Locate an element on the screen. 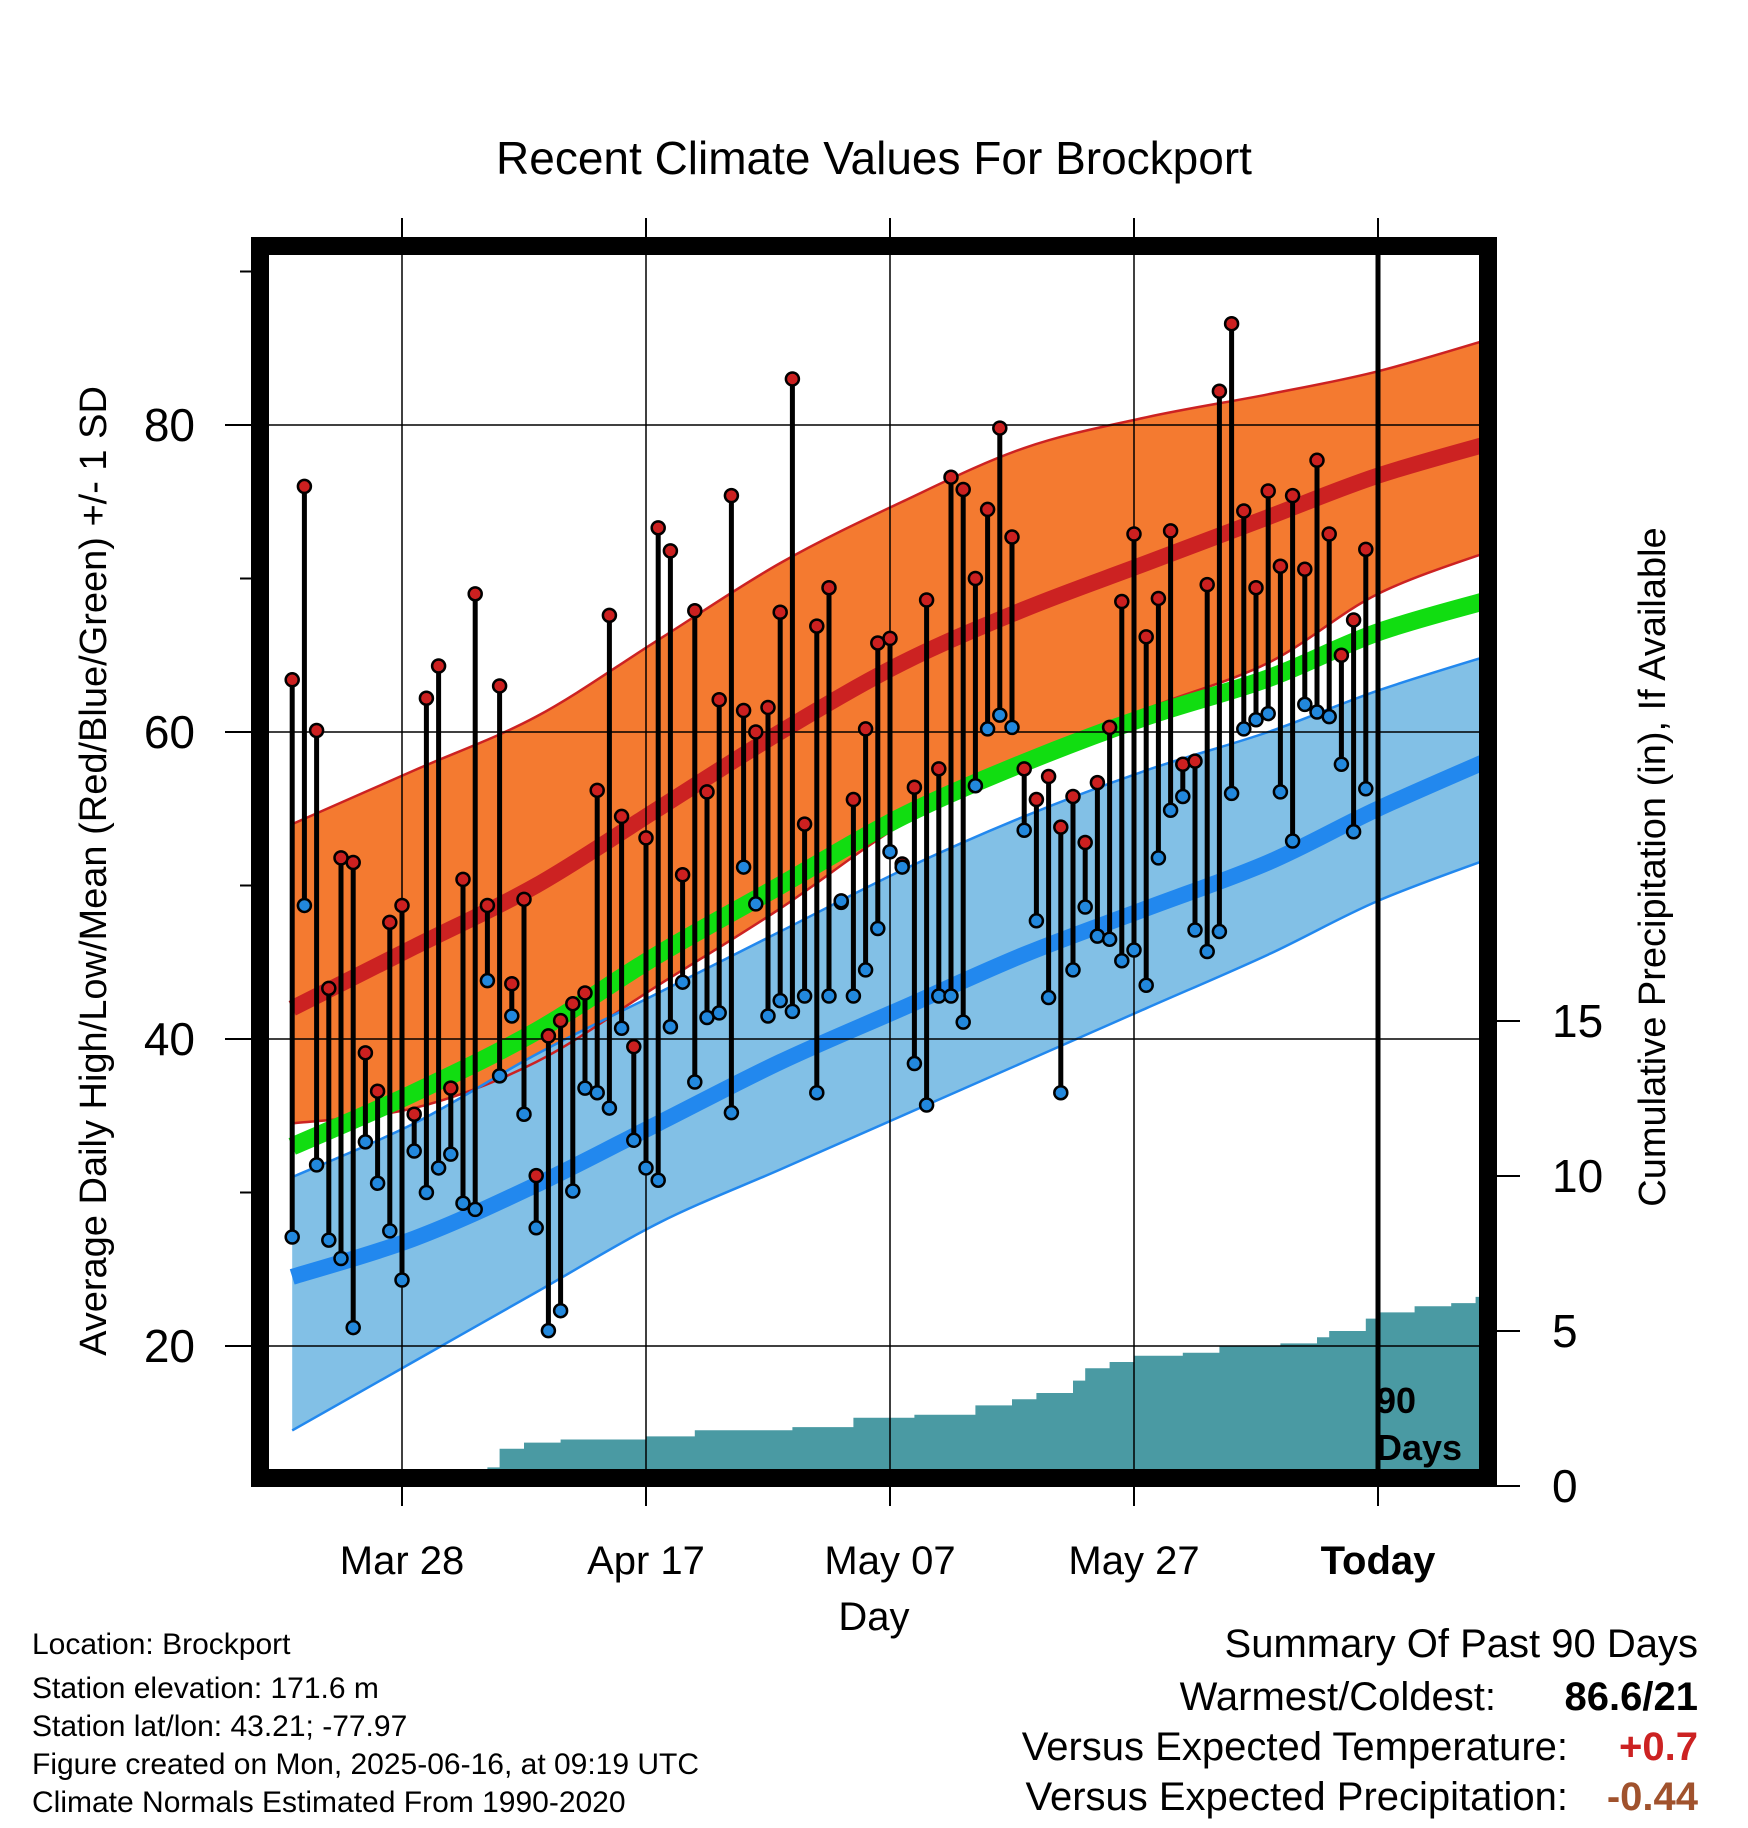 This screenshot has height=1828, width=1748. x-tick-label: May 27 is located at coordinates (1133, 1561).